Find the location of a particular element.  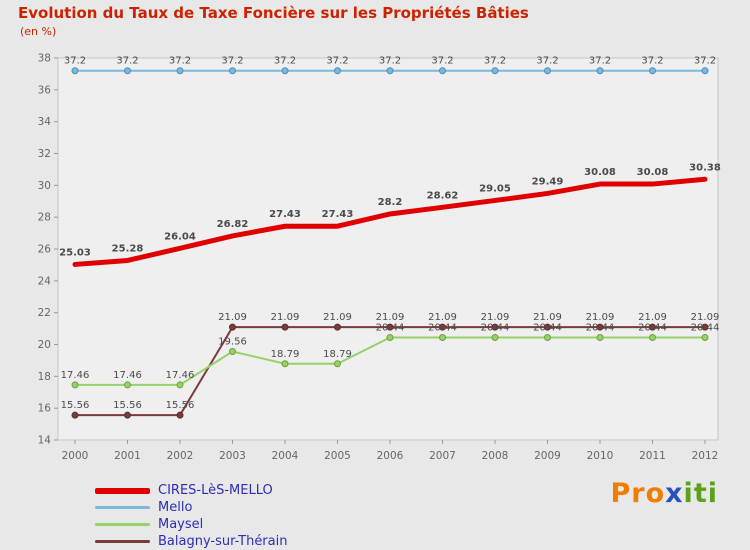

value-label: 29.05 is located at coordinates (495, 188).